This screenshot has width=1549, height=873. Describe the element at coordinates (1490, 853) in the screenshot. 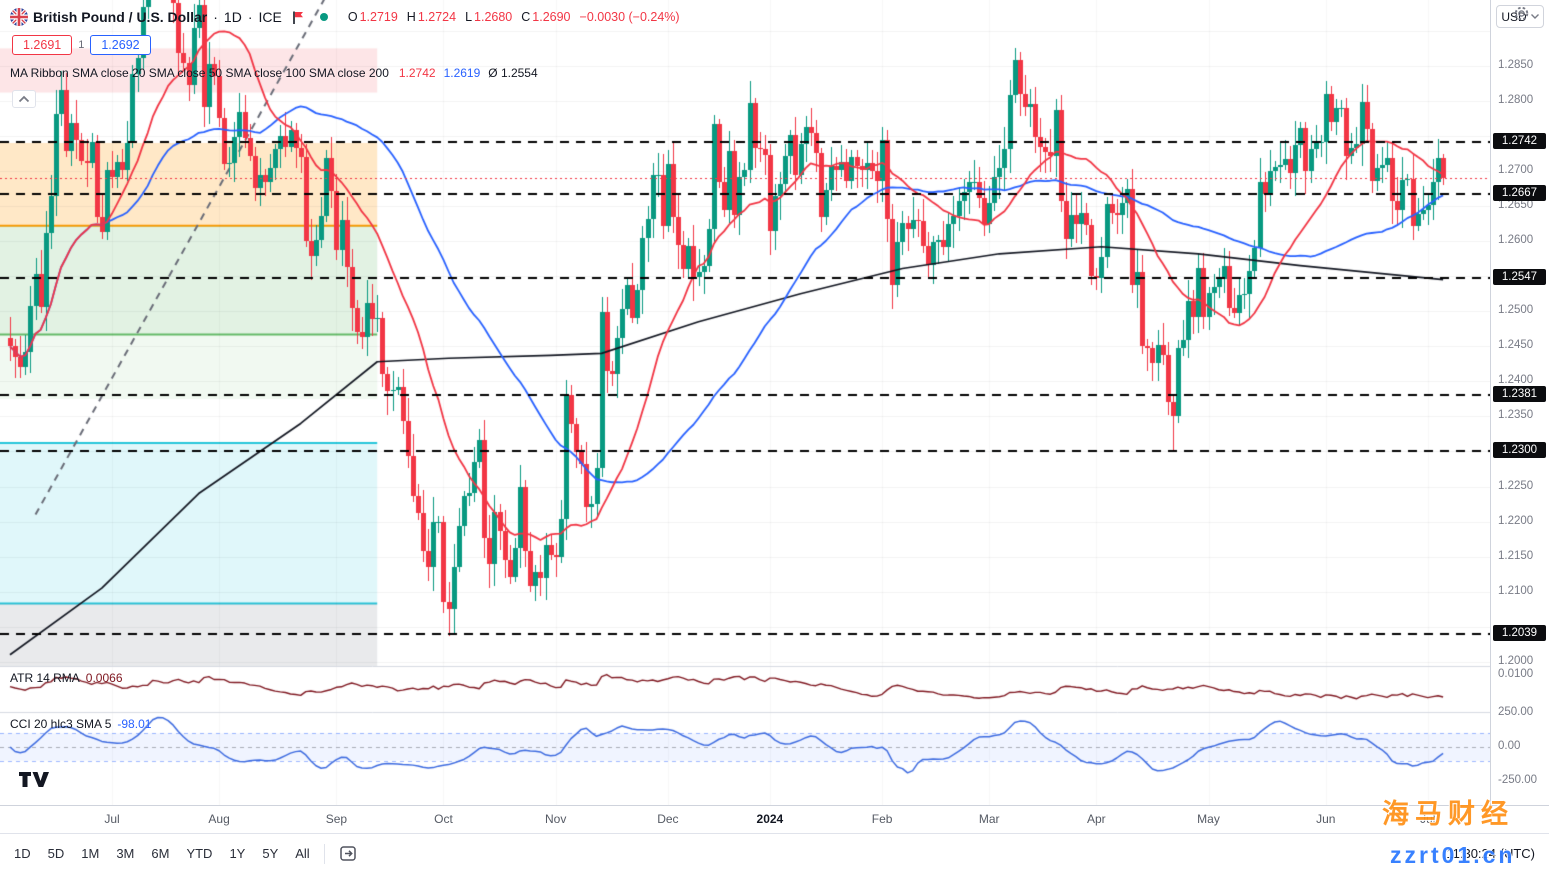

I see `clock-timezone-button: 11:30:24 (UTC)` at that location.